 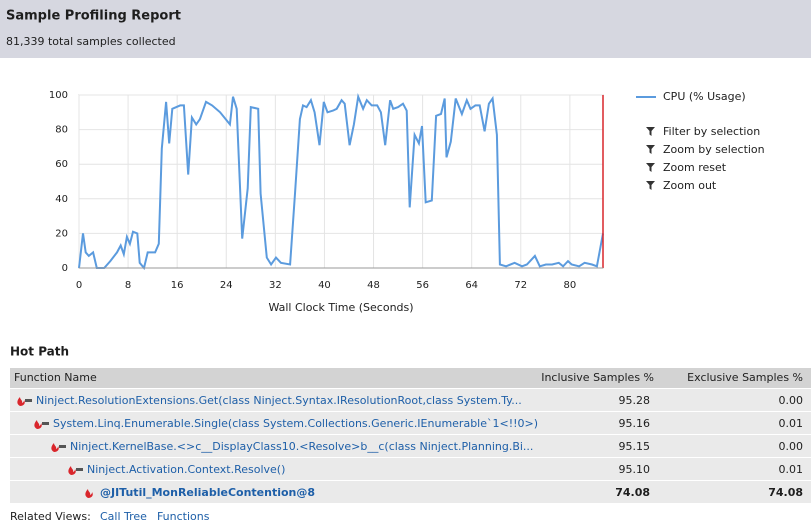 What do you see at coordinates (58, 95) in the screenshot?
I see `y-tick-label: 100` at bounding box center [58, 95].